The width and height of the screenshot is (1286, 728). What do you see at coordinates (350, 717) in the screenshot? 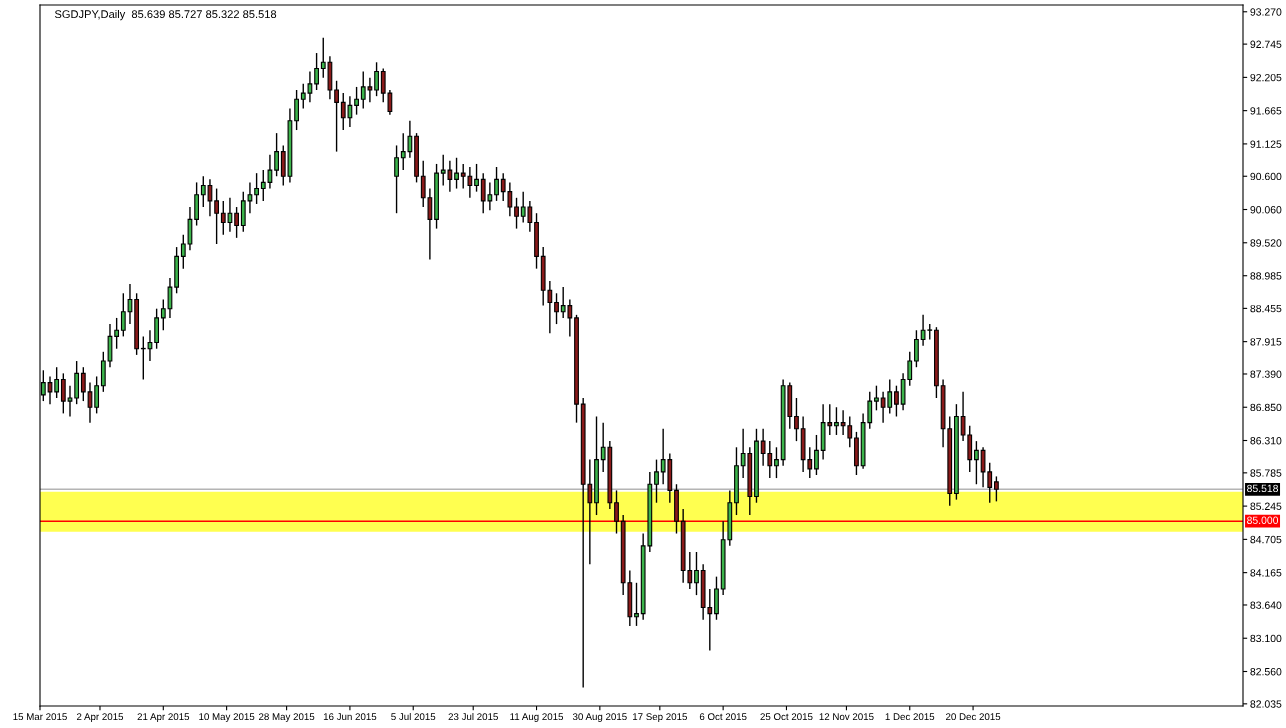
I see `x-tick-label: 16 Jun 2015` at bounding box center [350, 717].